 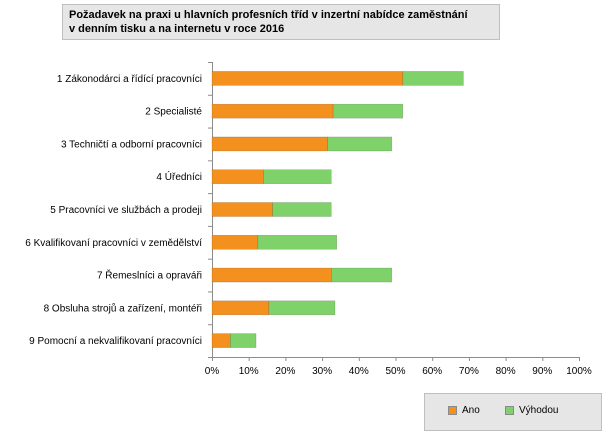 What do you see at coordinates (509, 410) in the screenshot?
I see `legend-swatch-vyhodou` at bounding box center [509, 410].